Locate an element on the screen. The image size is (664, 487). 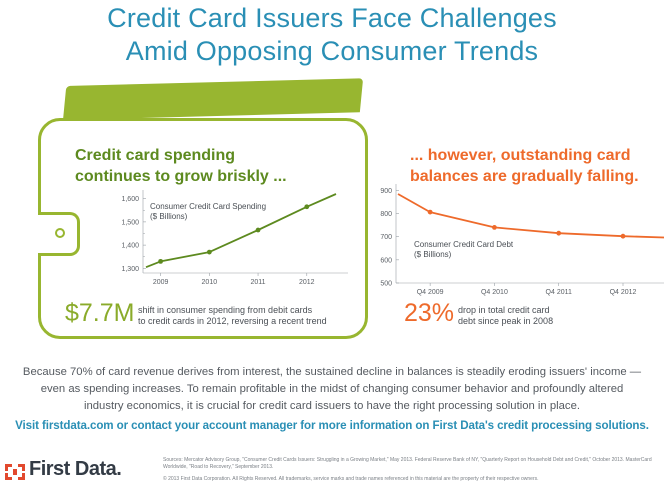
chart-label-line-1: Consumer Credit Card Spending is located at coordinates (208, 206).